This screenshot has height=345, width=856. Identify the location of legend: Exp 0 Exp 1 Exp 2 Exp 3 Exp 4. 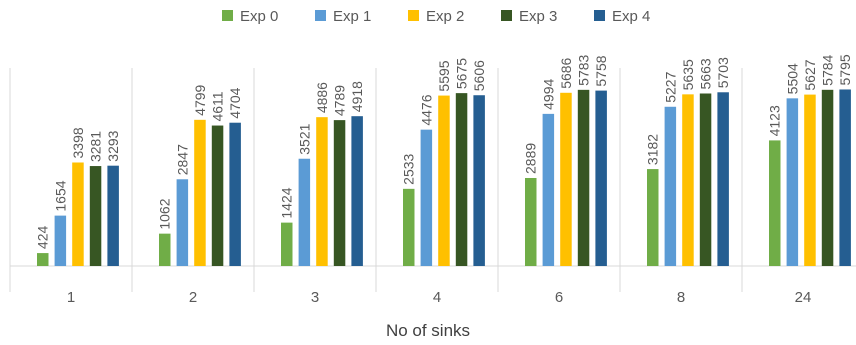
(436, 16).